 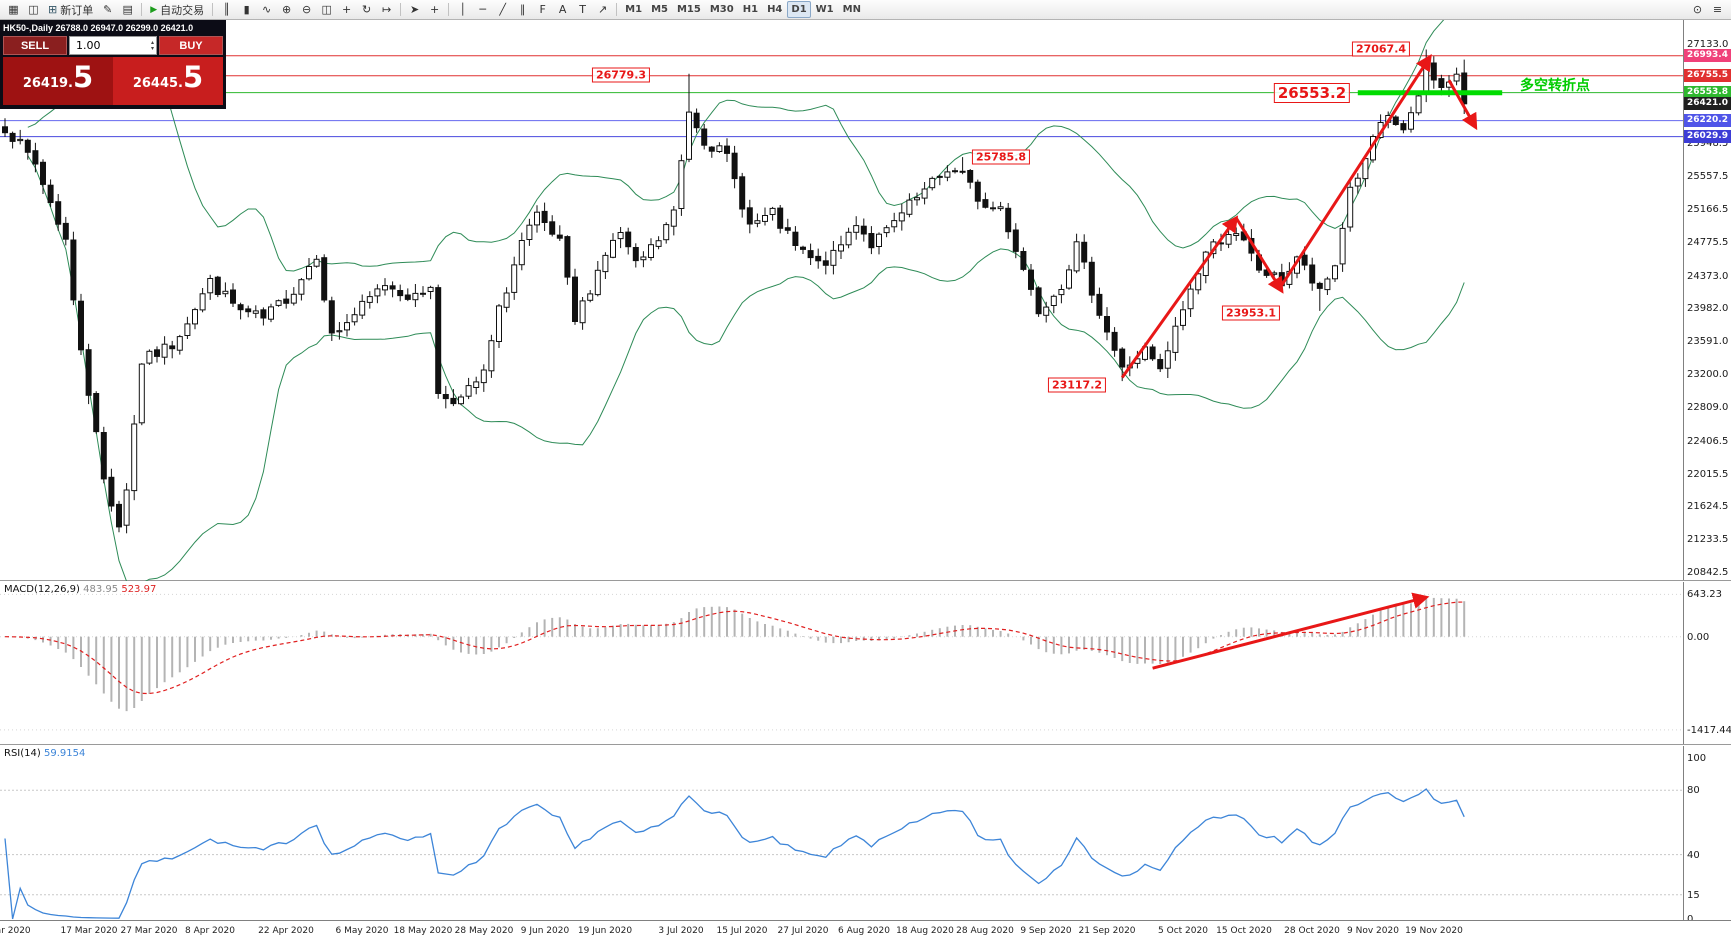 I want to click on price-level-label: 26553.2, so click(x=1312, y=93).